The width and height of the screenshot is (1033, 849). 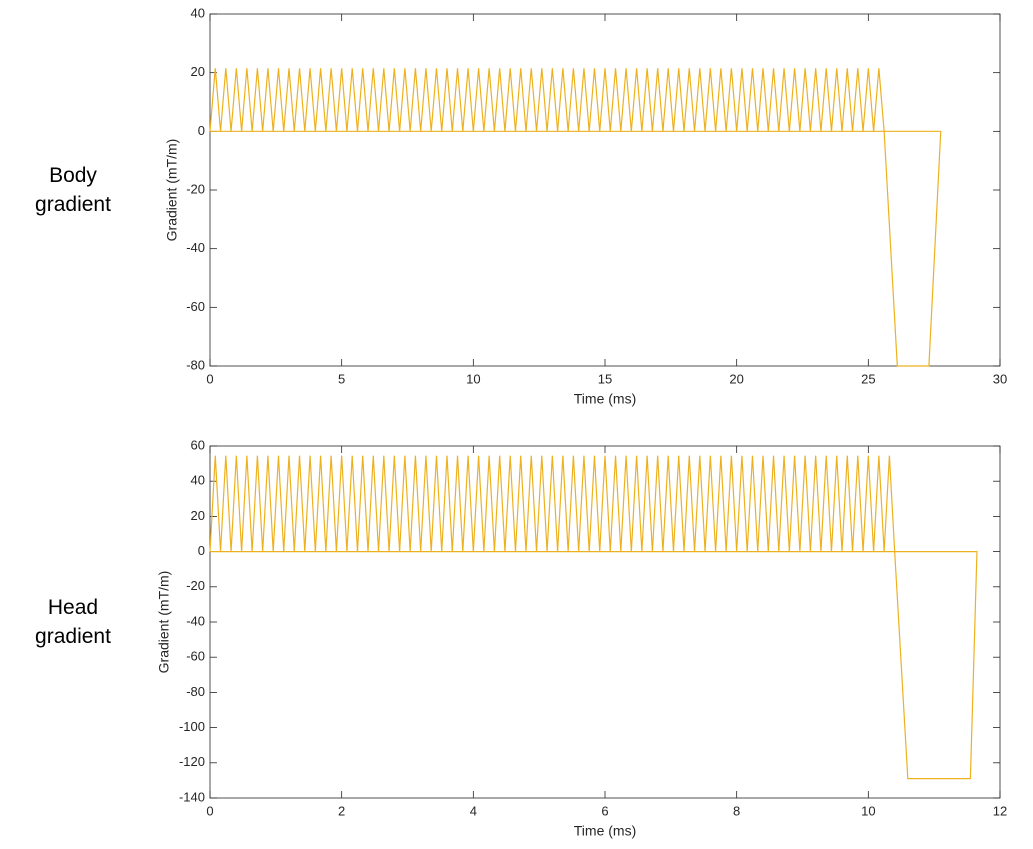 What do you see at coordinates (473, 810) in the screenshot?
I see `x-tick-label: 4` at bounding box center [473, 810].